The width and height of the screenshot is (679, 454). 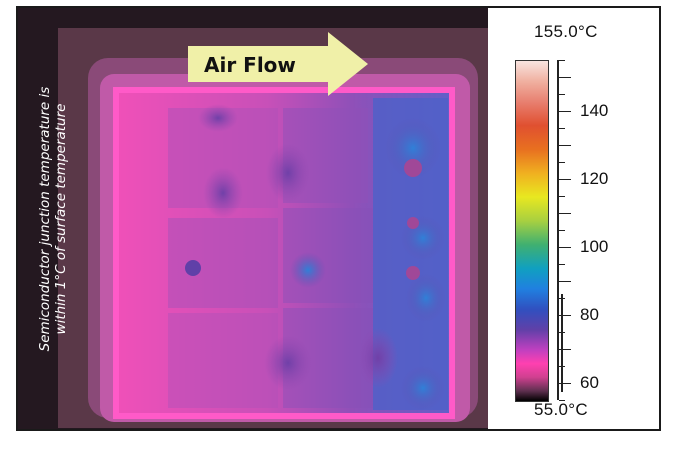 I want to click on airflow-label: Air Flow, so click(x=250, y=65).